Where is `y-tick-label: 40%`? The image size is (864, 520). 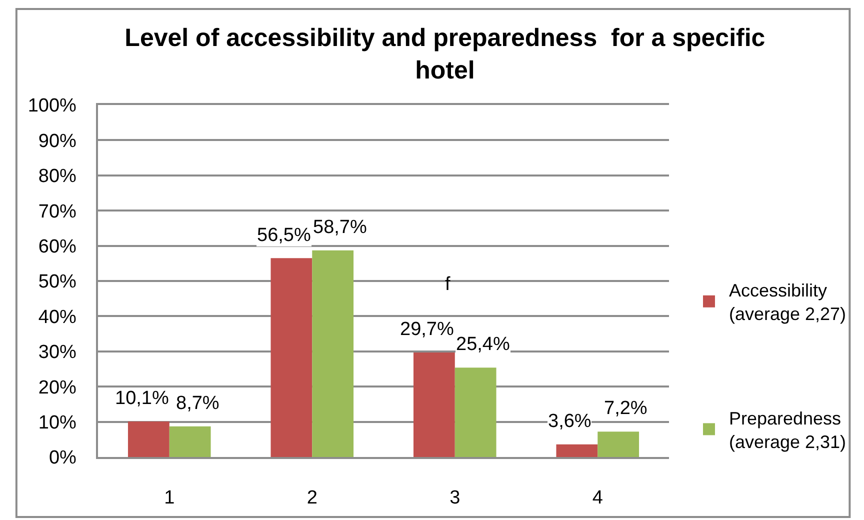
y-tick-label: 40% is located at coordinates (57, 317).